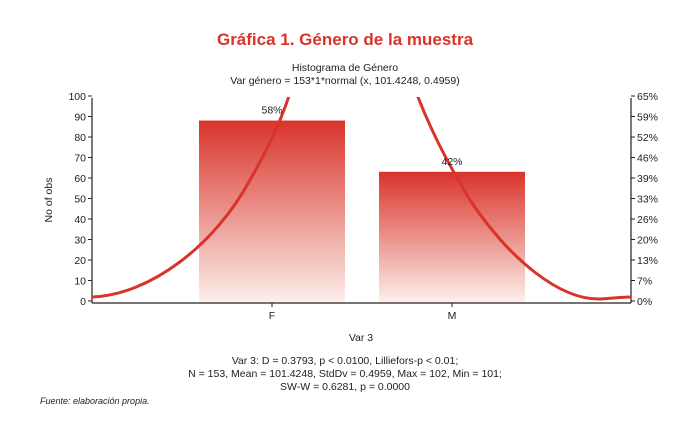 This screenshot has width=690, height=423. Describe the element at coordinates (647, 138) in the screenshot. I see `y2-tick-label: 52%` at that location.